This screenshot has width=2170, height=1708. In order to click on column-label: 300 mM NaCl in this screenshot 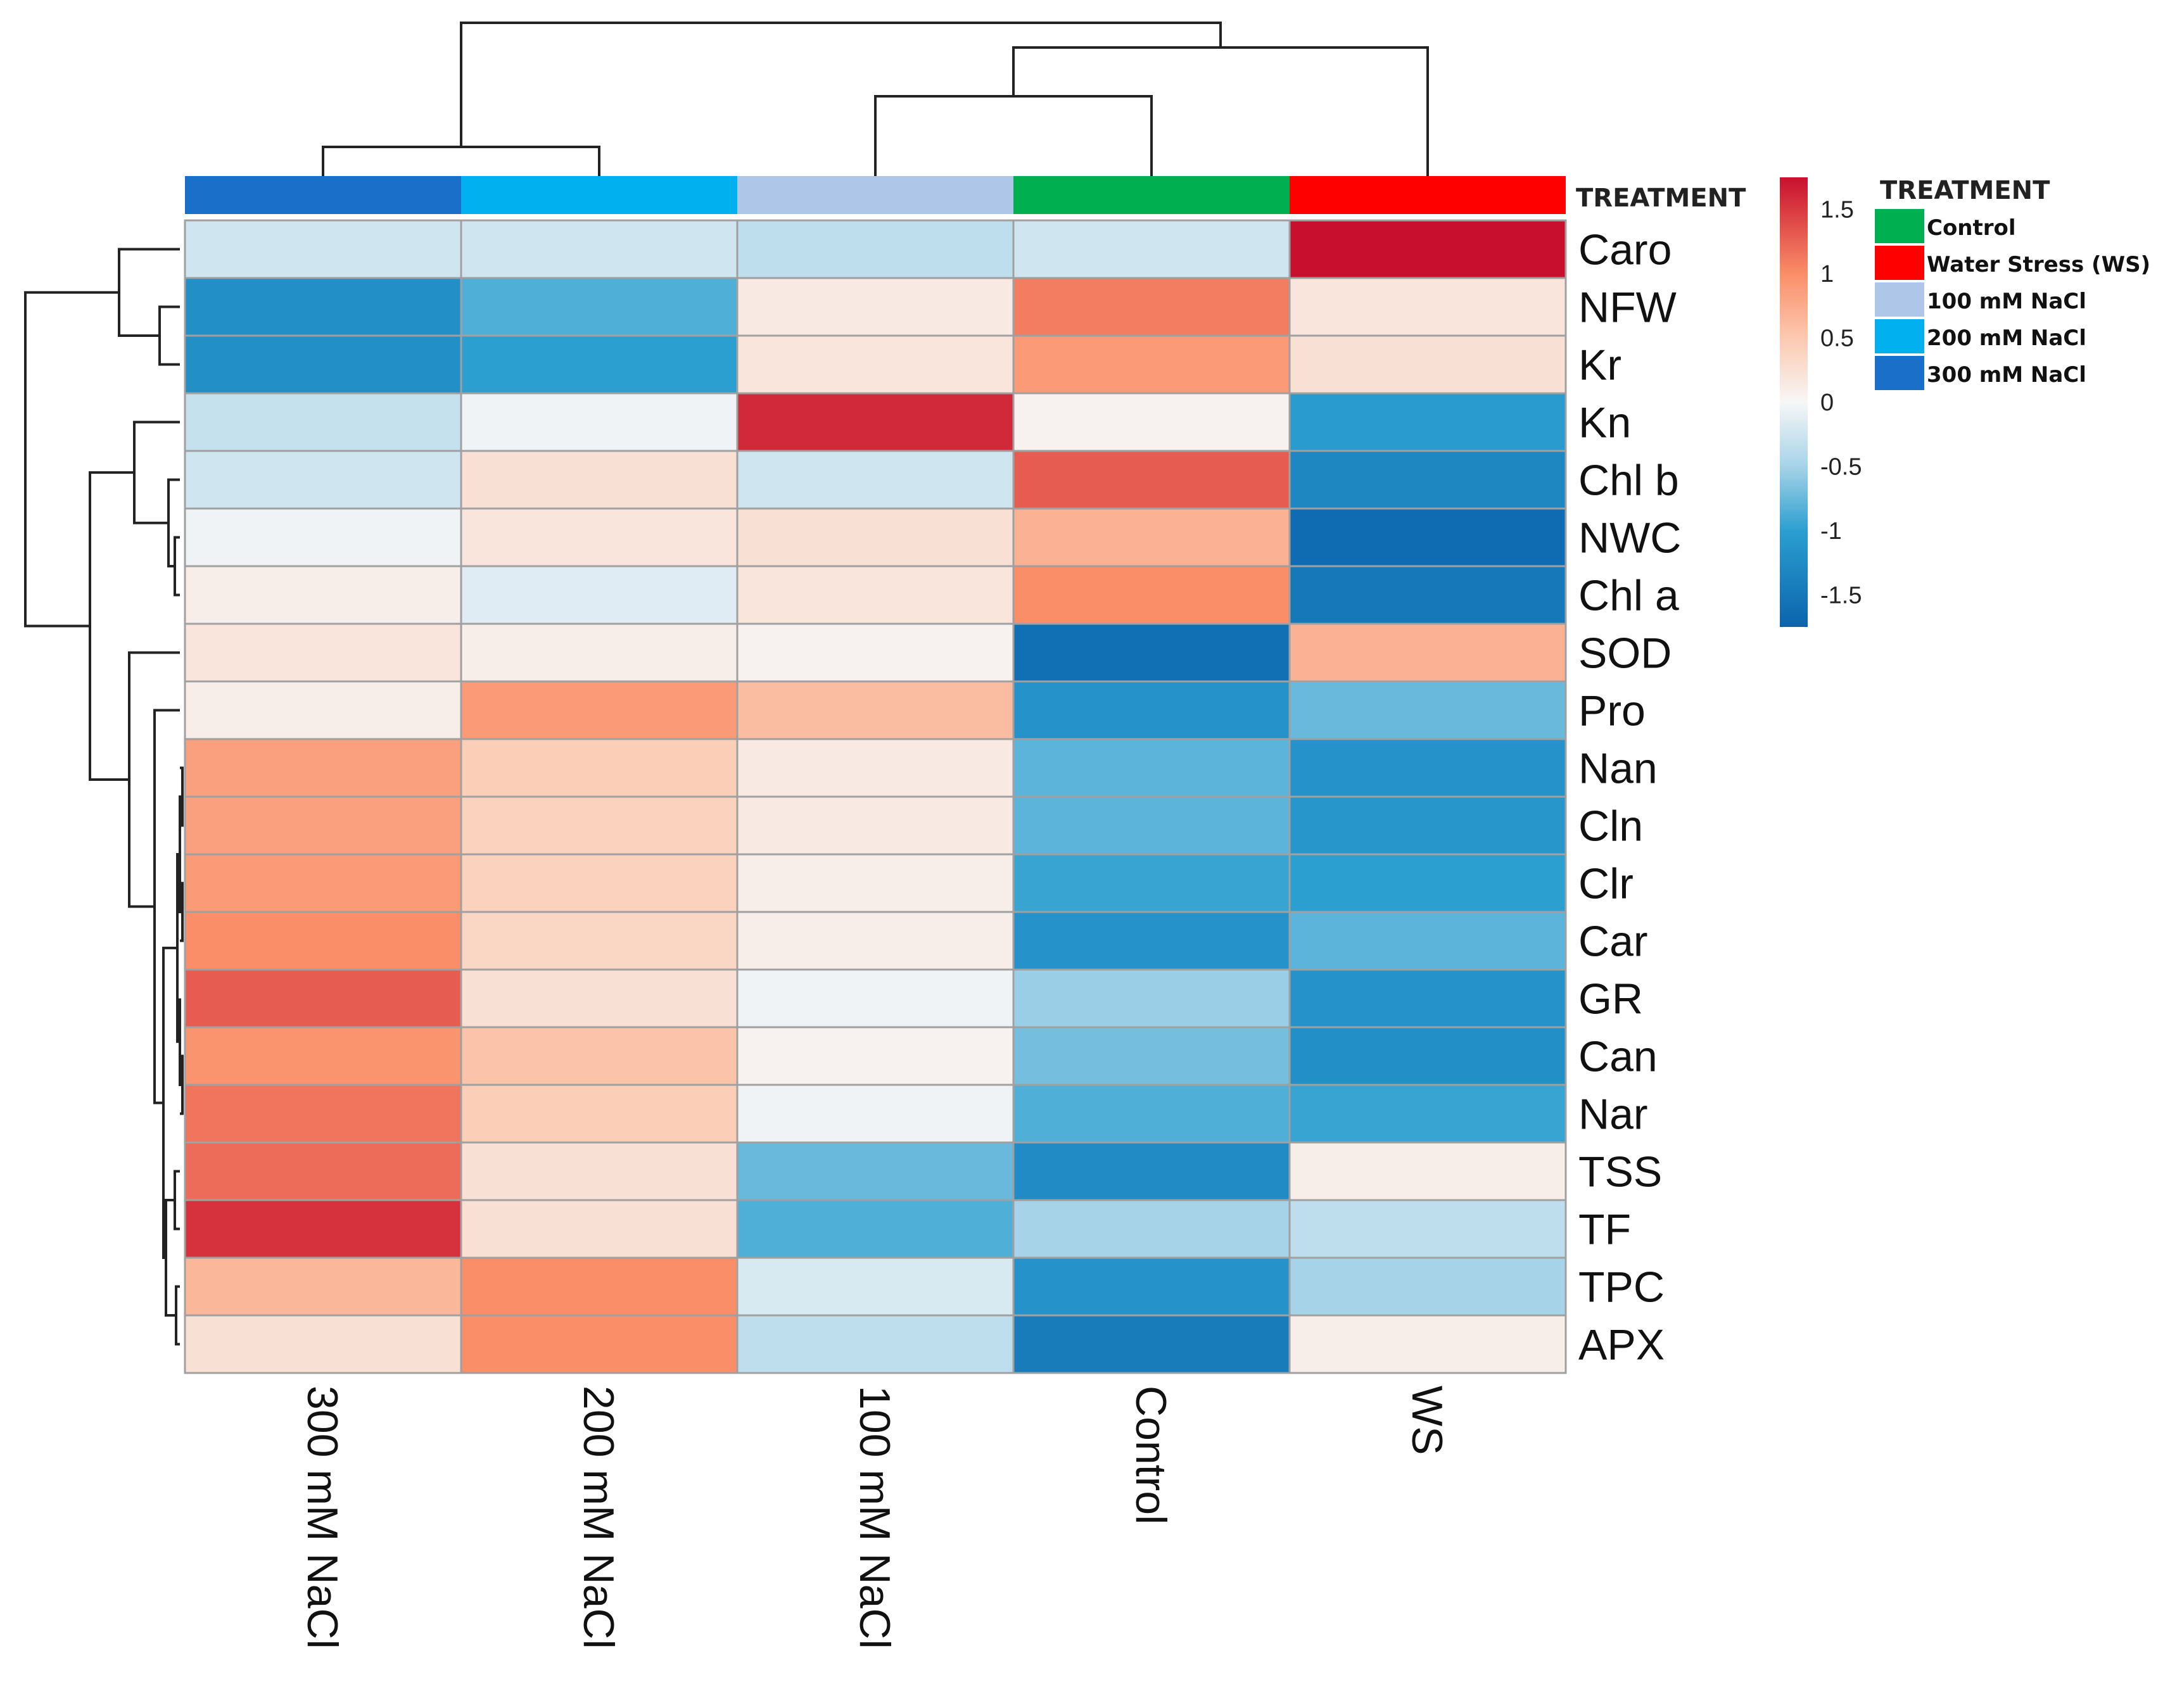, I will do `click(322, 1517)`.